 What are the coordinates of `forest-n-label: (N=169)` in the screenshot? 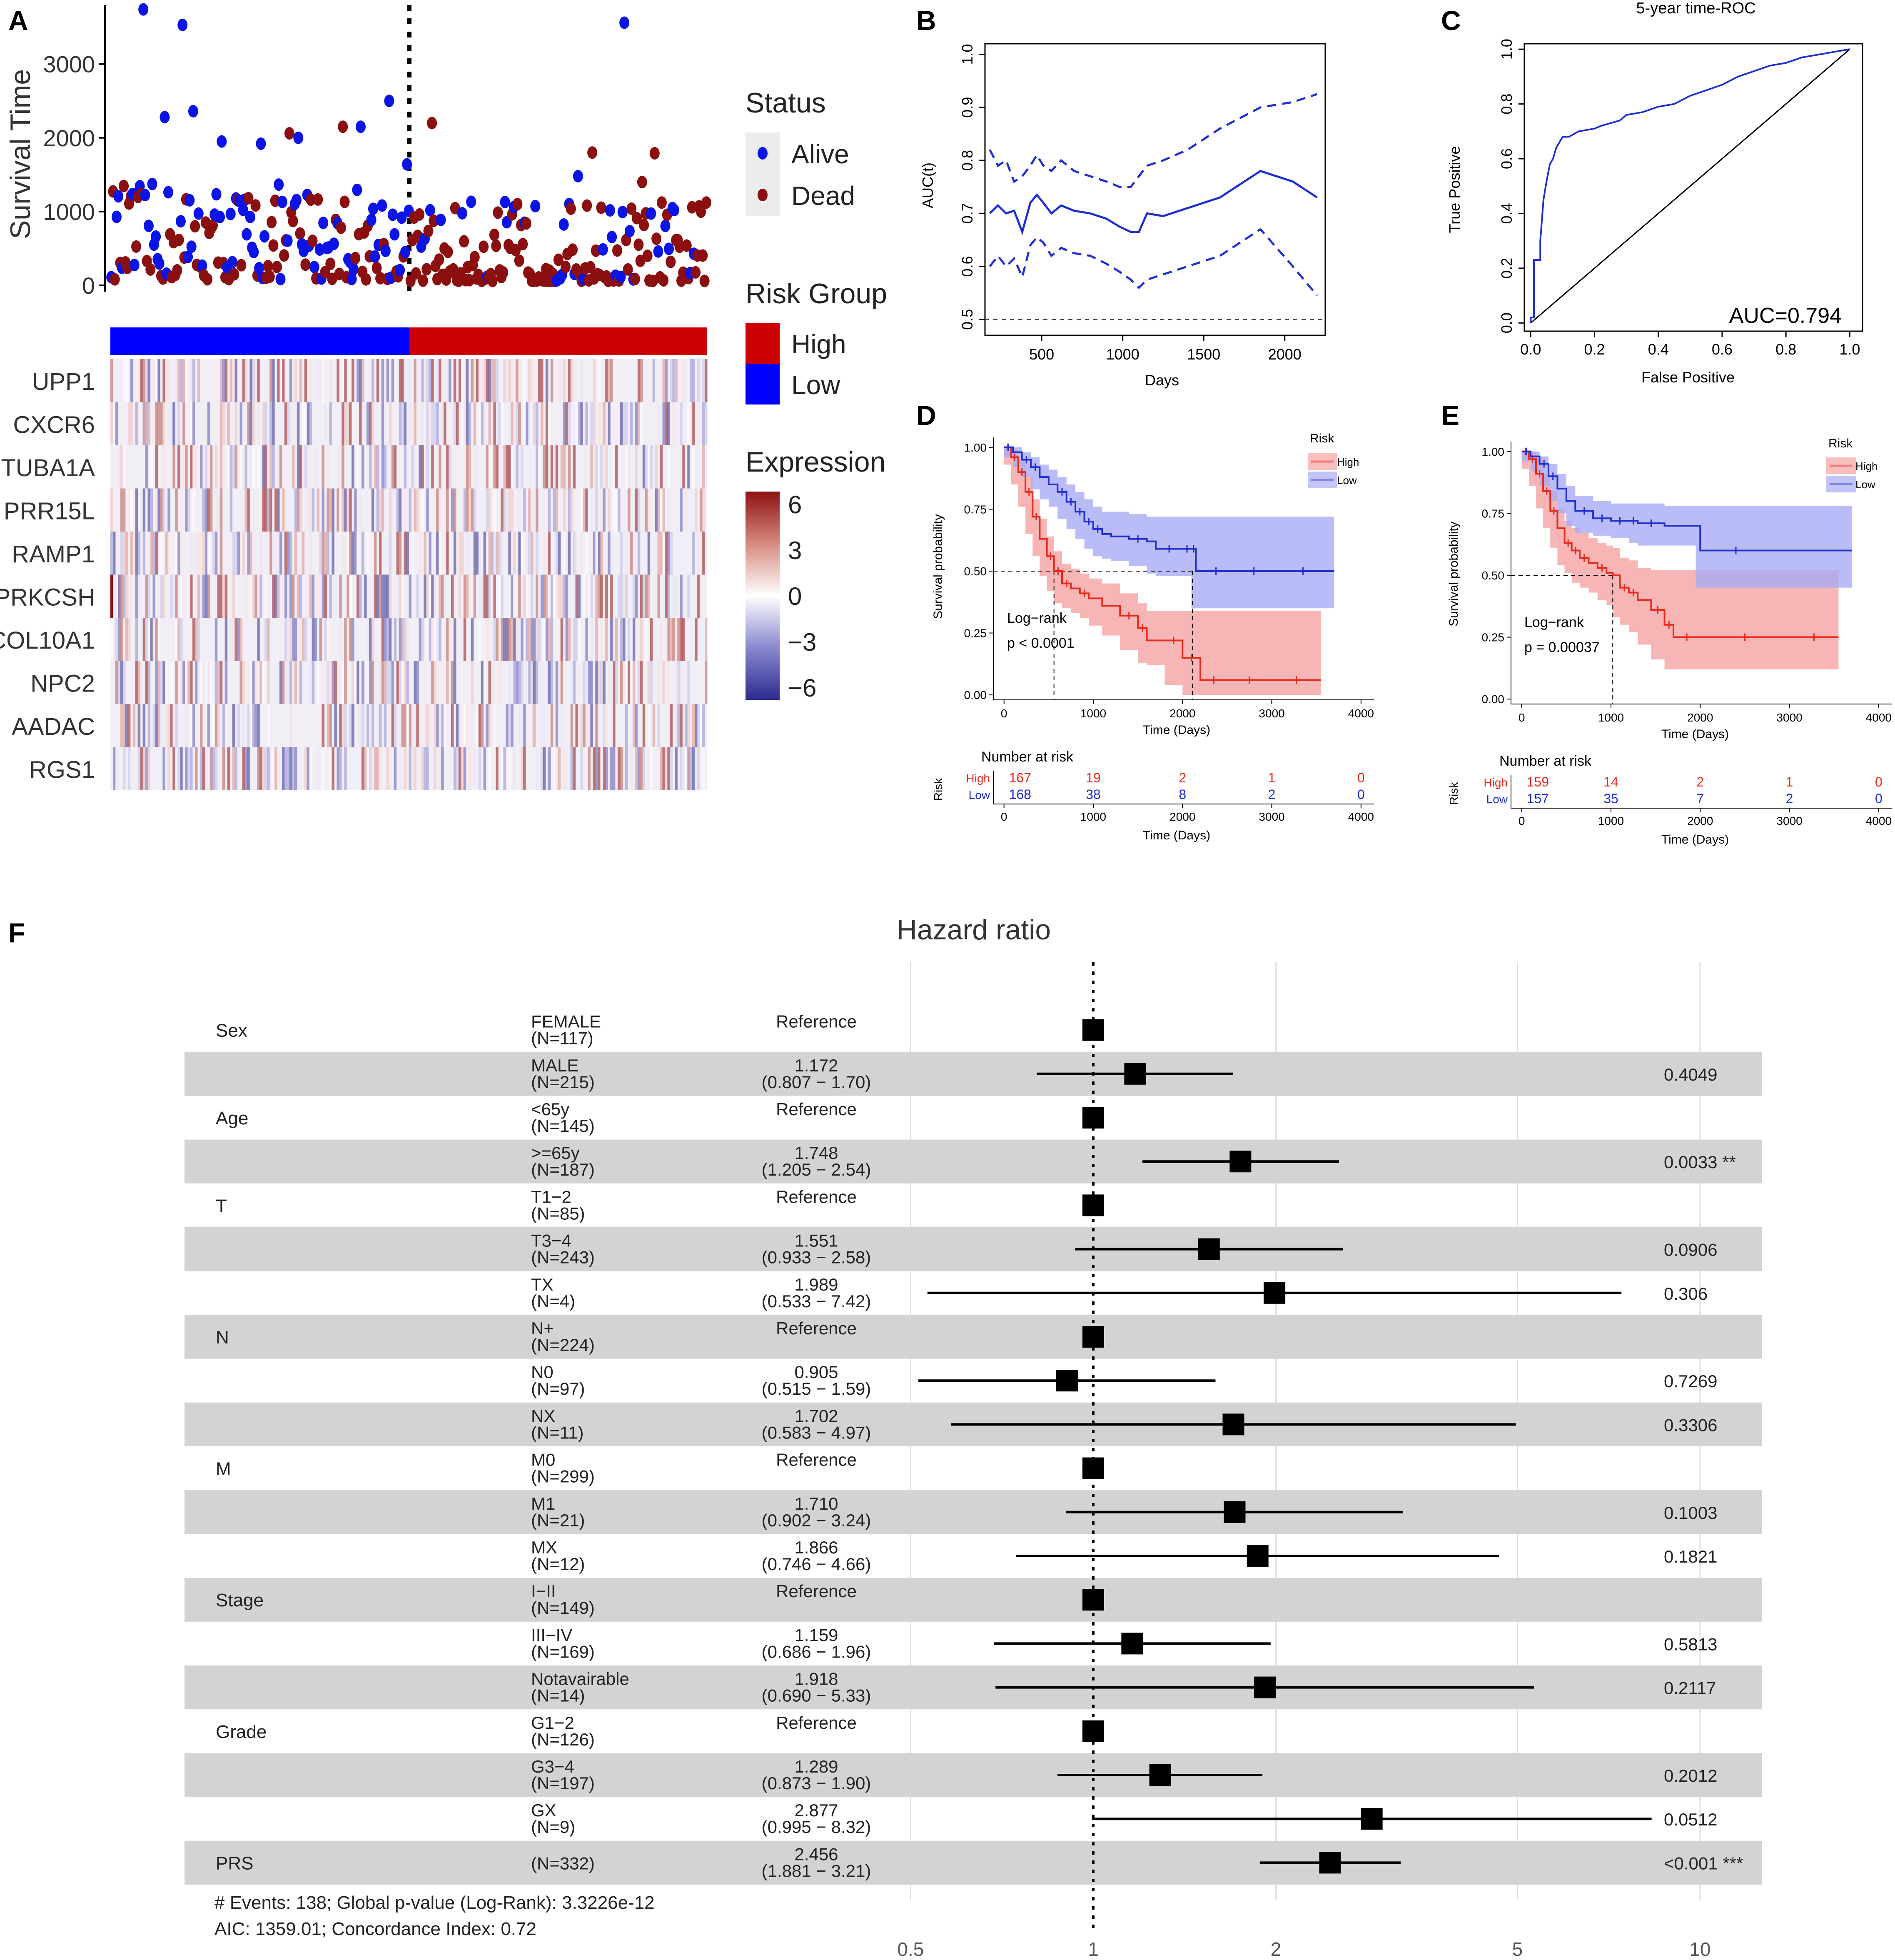 It's located at (563, 1651).